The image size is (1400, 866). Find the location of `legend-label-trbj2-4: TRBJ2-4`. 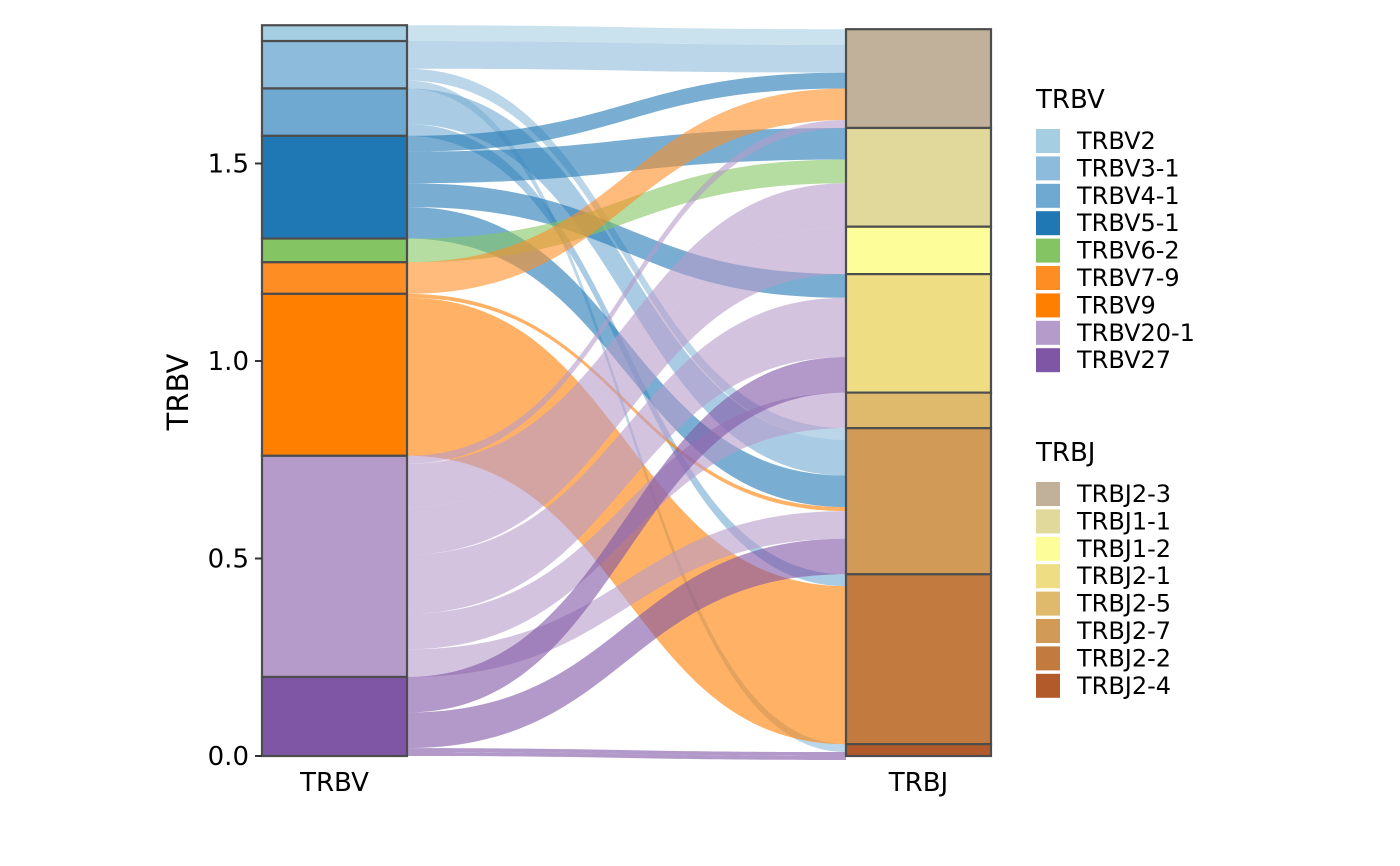

legend-label-trbj2-4: TRBJ2-4 is located at coordinates (1123, 686).